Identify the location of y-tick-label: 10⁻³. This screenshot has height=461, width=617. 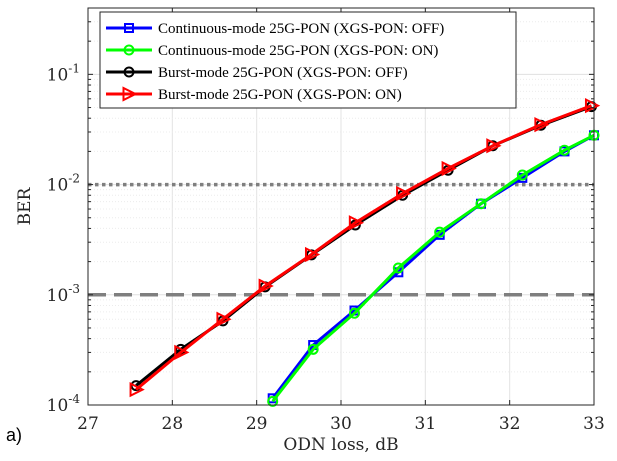
(63, 294).